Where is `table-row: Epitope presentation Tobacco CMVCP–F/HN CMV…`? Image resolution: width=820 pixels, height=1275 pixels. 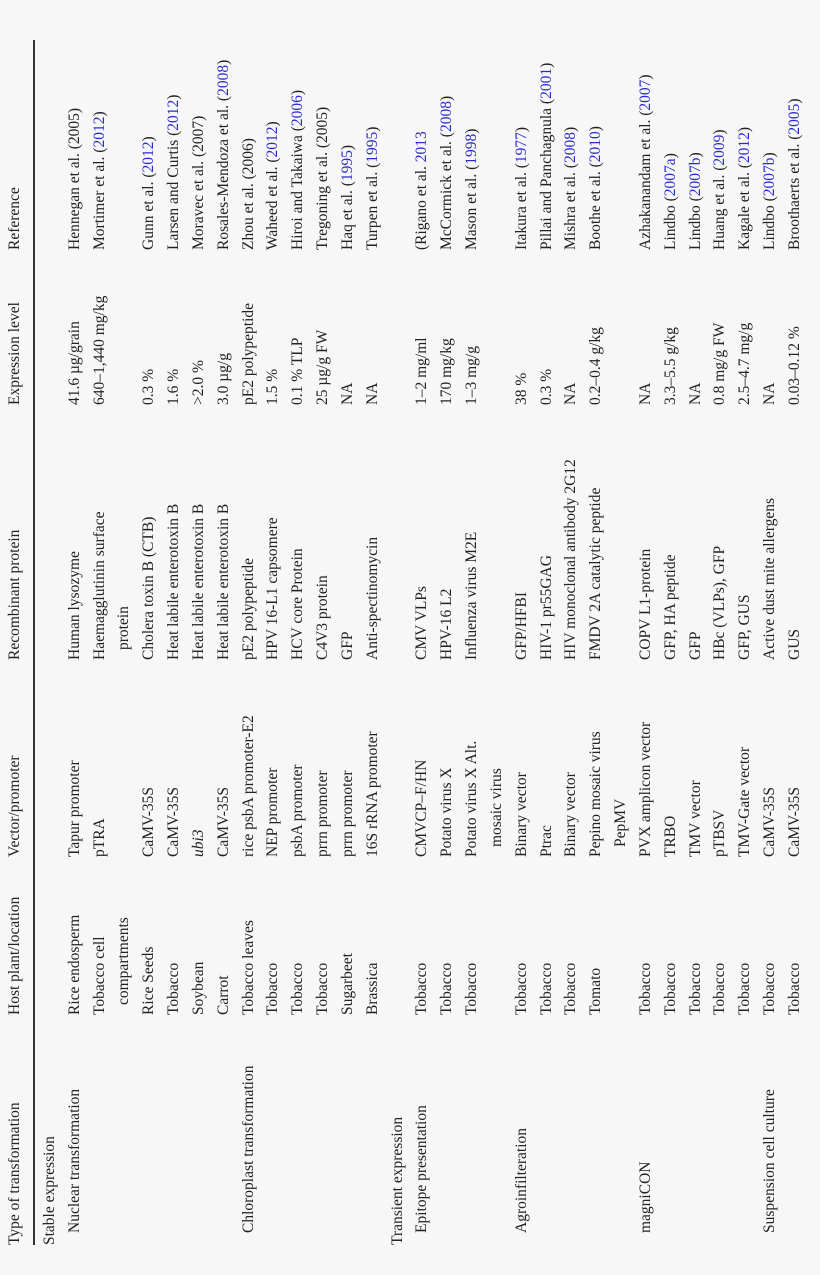 table-row: Epitope presentation Tobacco CMVCP–F/HN CMV… is located at coordinates (422, 637).